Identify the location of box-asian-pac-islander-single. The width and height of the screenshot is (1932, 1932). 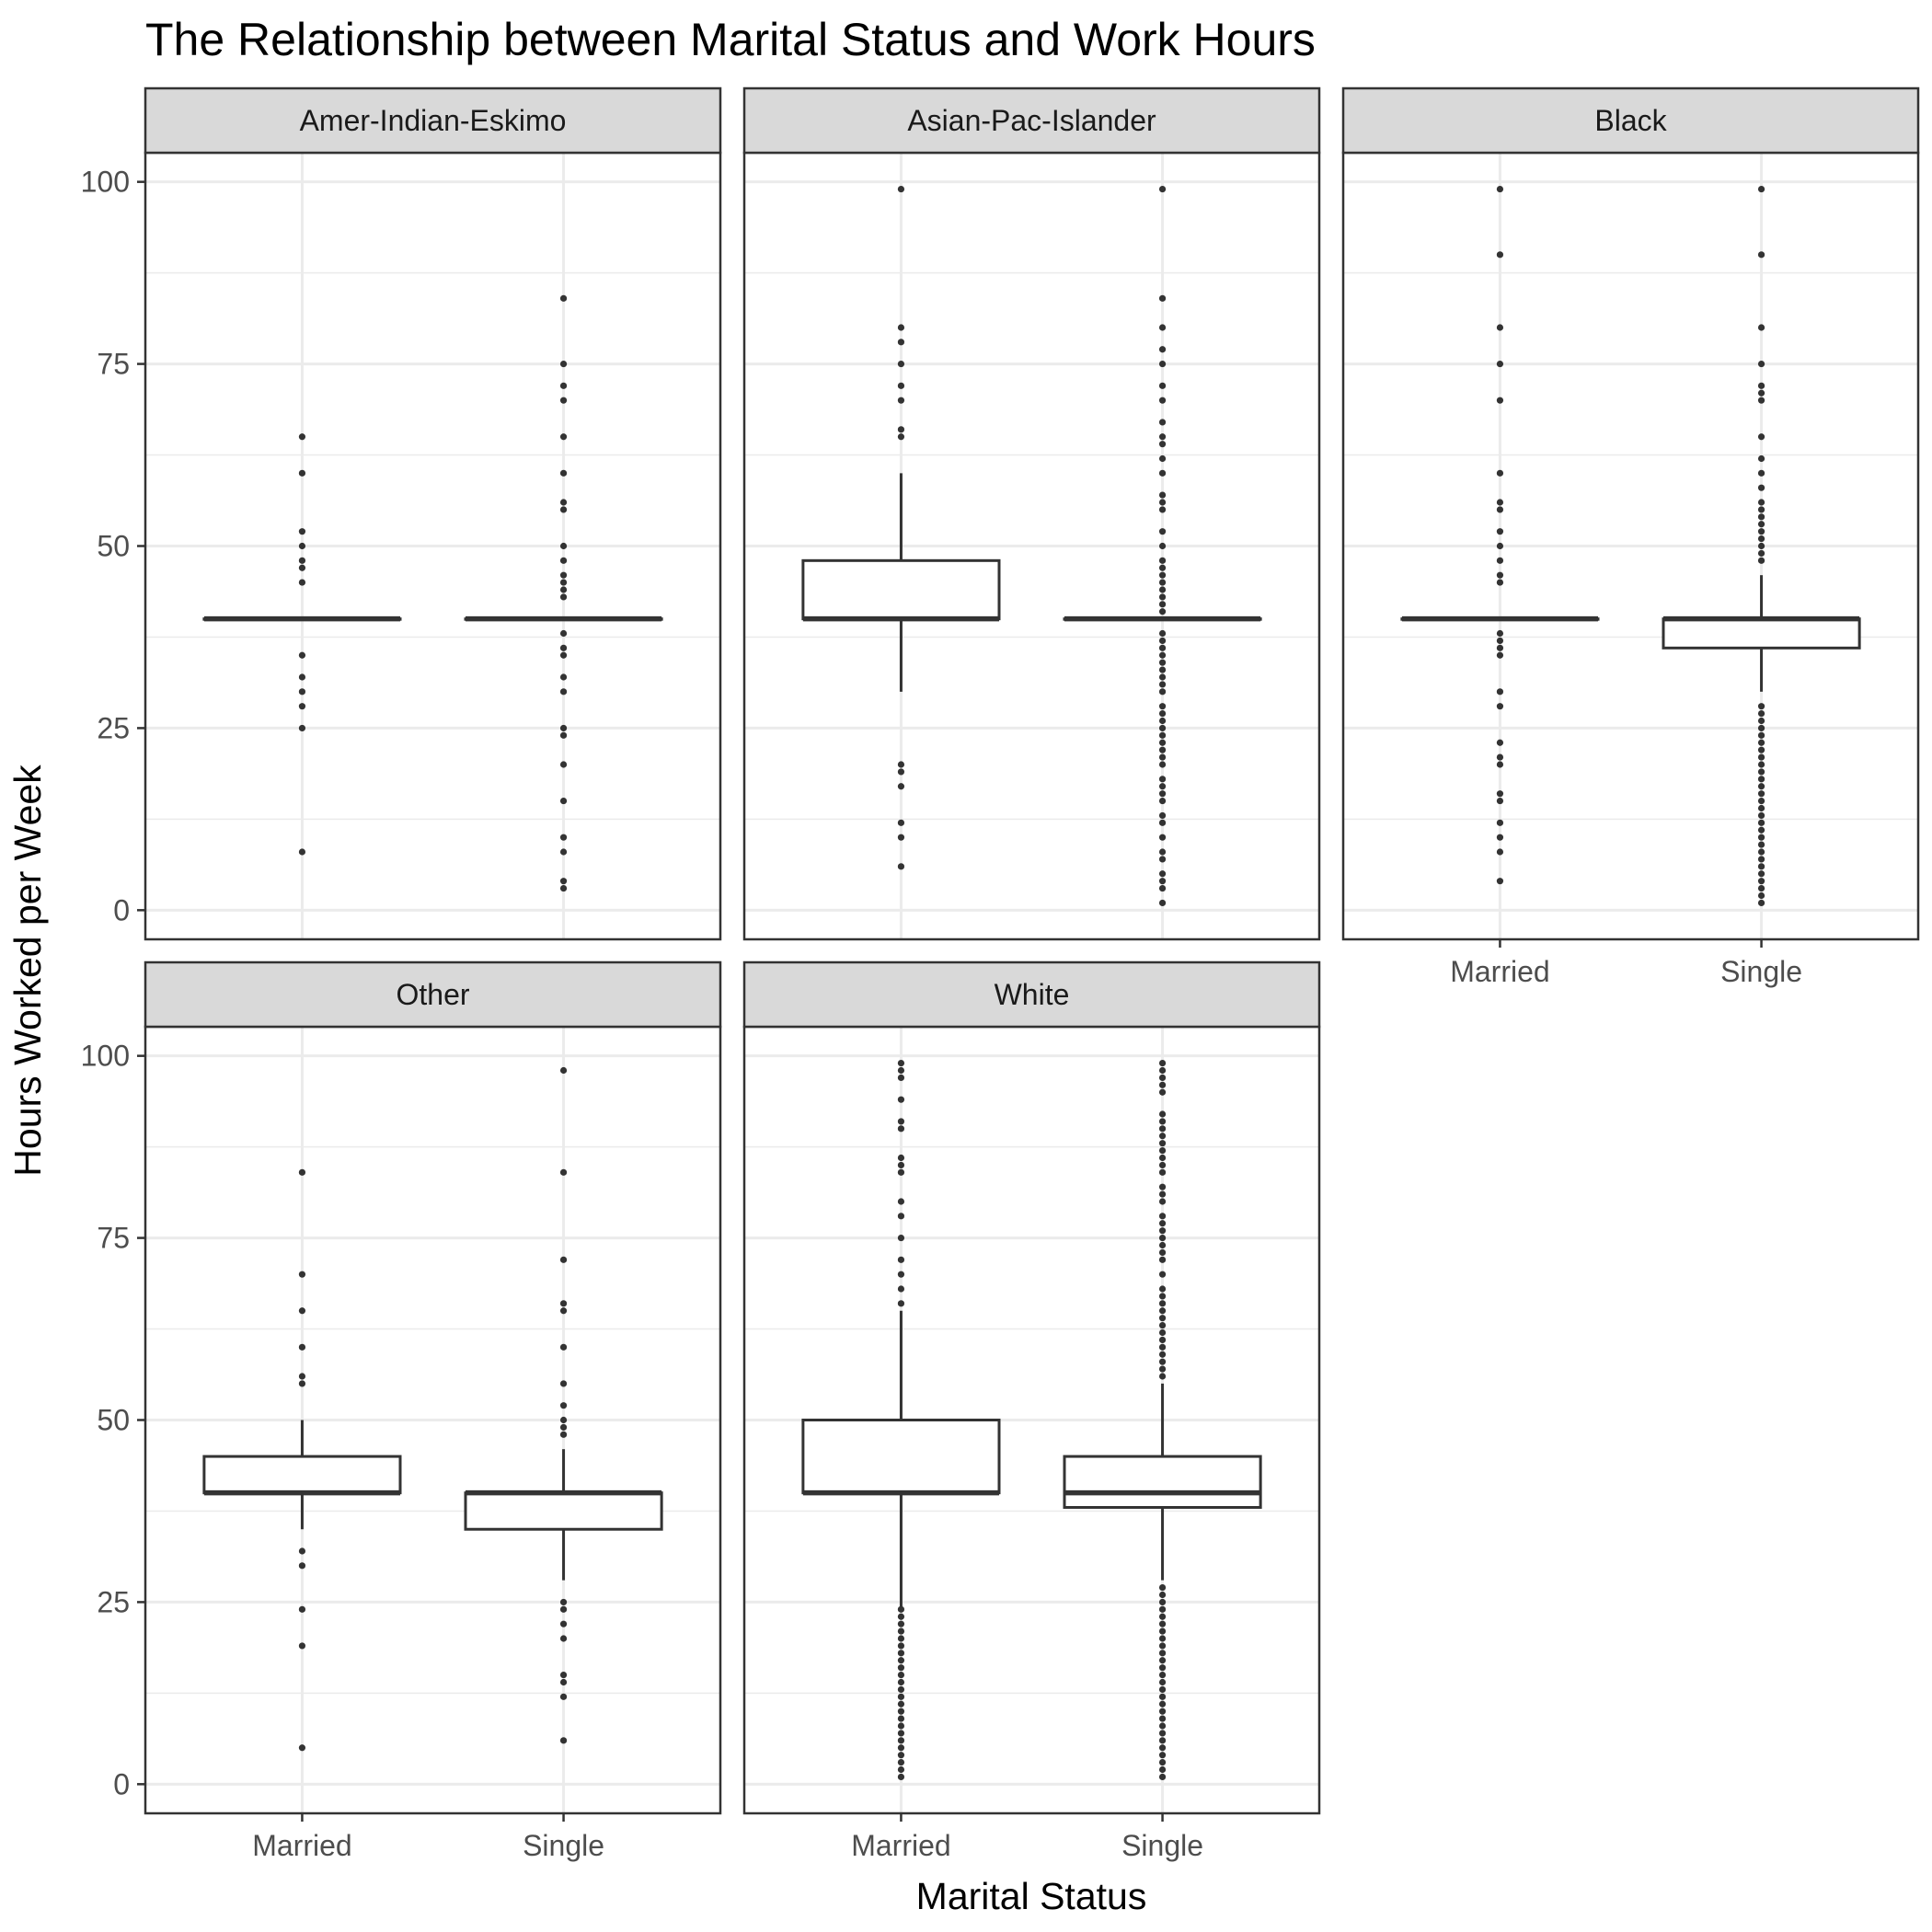
(1162, 546).